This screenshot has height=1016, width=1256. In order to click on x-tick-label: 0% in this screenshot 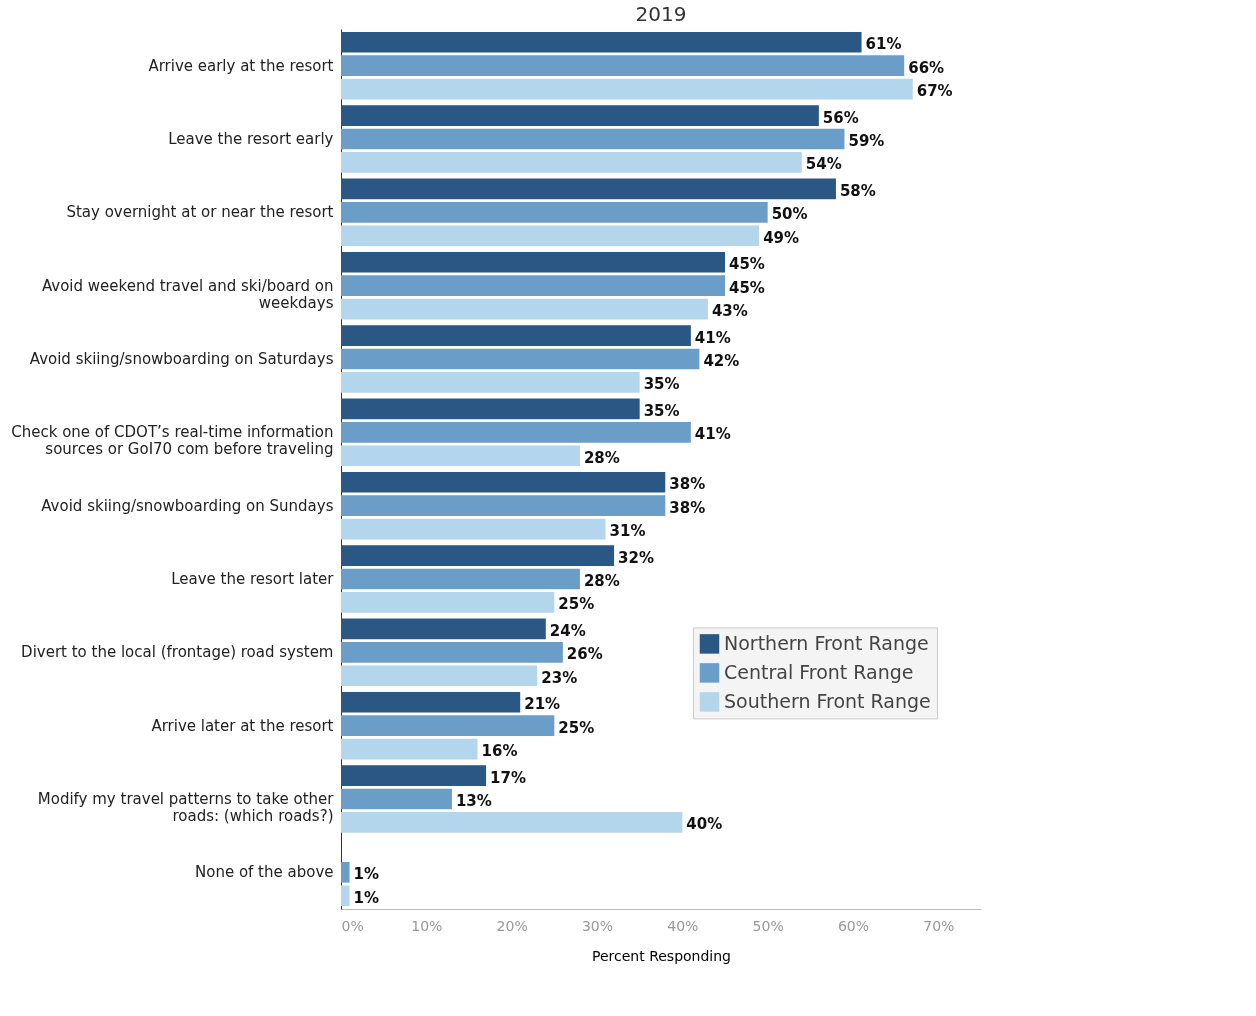, I will do `click(352, 925)`.